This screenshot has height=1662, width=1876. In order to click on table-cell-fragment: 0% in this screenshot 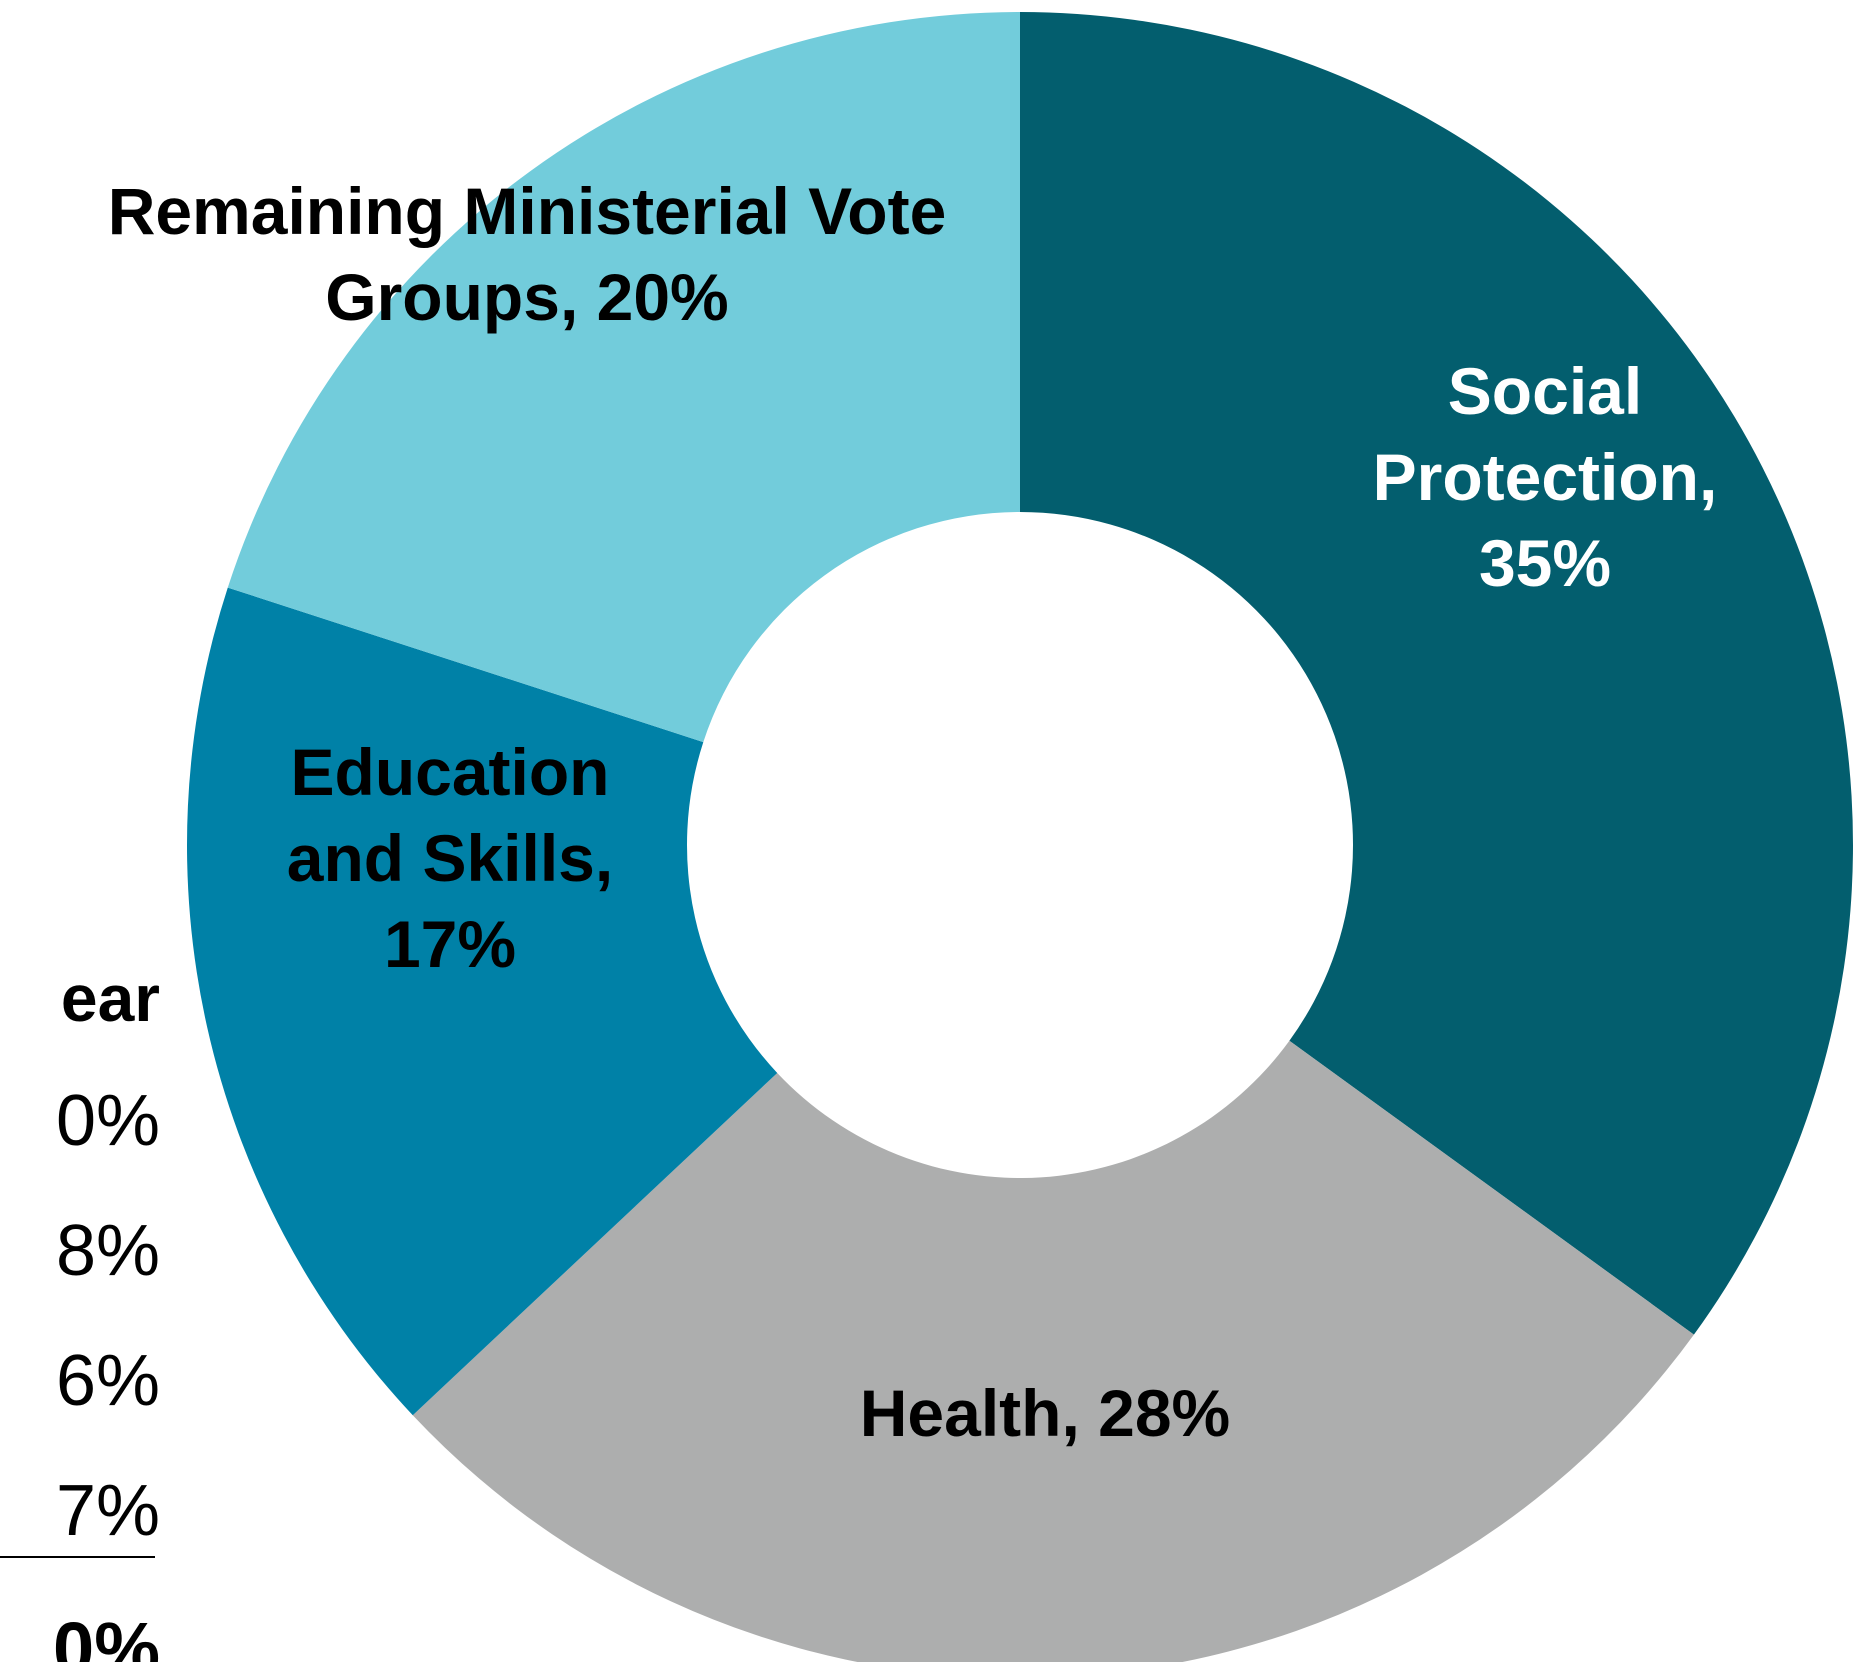, I will do `click(107, 1121)`.